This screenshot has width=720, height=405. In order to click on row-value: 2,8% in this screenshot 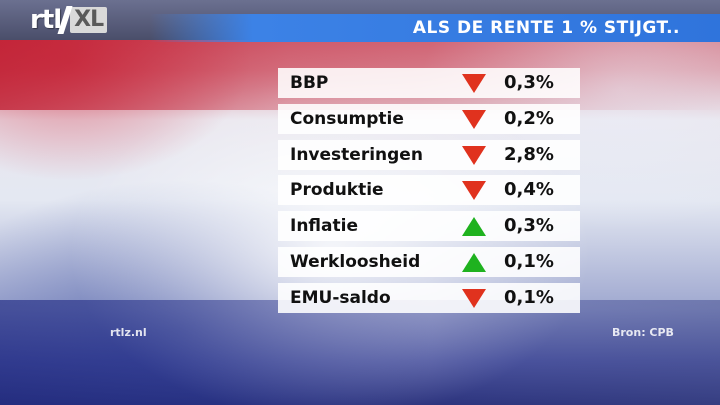, I will do `click(529, 154)`.